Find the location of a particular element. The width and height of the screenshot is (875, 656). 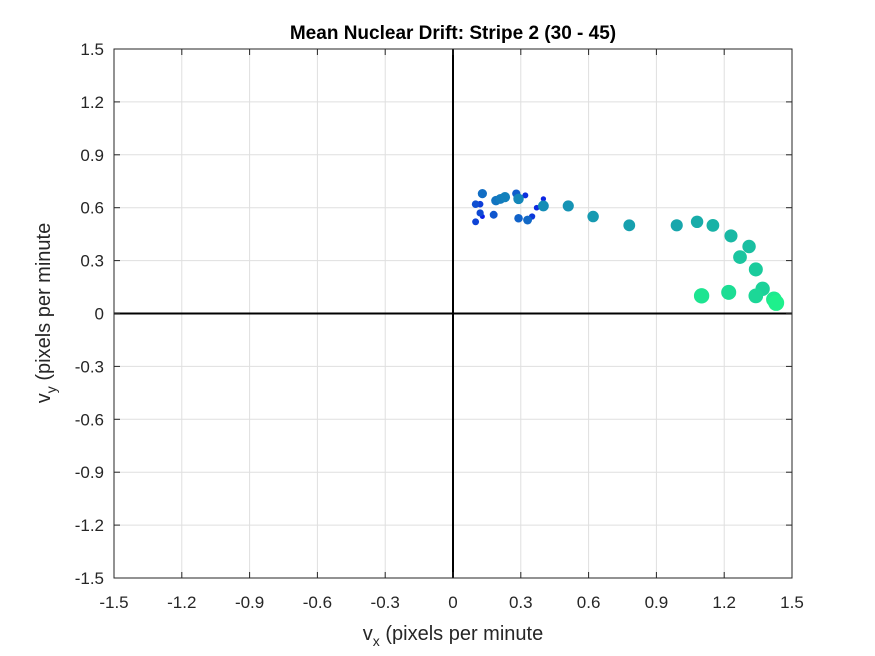

x-axis-label-base: v is located at coordinates (368, 634).